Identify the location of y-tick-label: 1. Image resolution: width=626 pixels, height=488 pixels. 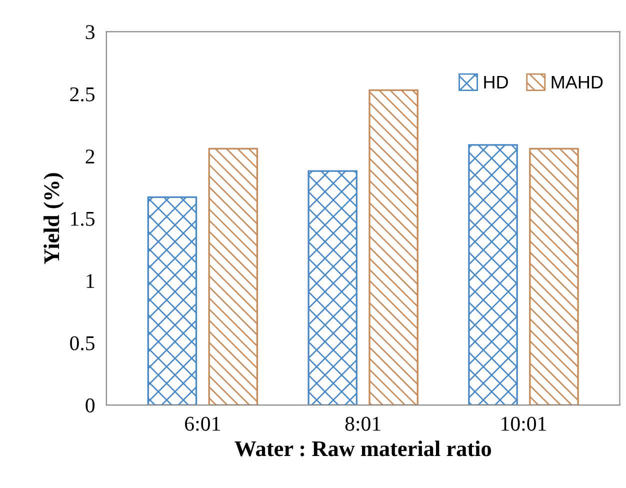
(90, 281).